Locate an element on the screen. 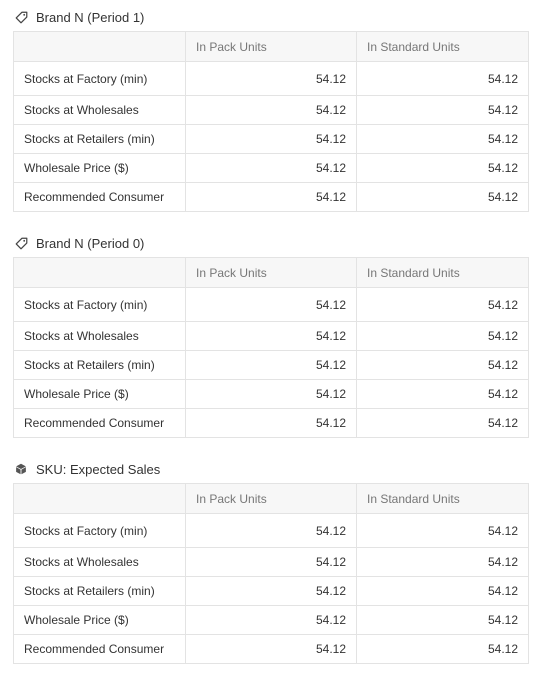 This screenshot has width=539, height=674. section-title: Brand N (Period 1) is located at coordinates (271, 17).